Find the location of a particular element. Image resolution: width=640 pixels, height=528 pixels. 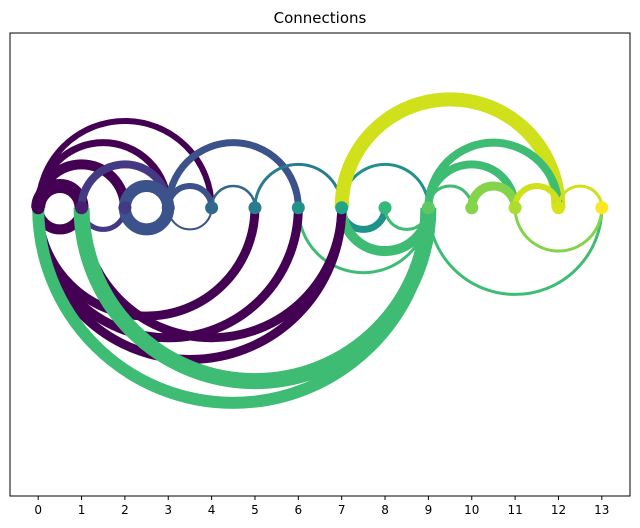

x-tick-label-10: 10 is located at coordinates (471, 510).